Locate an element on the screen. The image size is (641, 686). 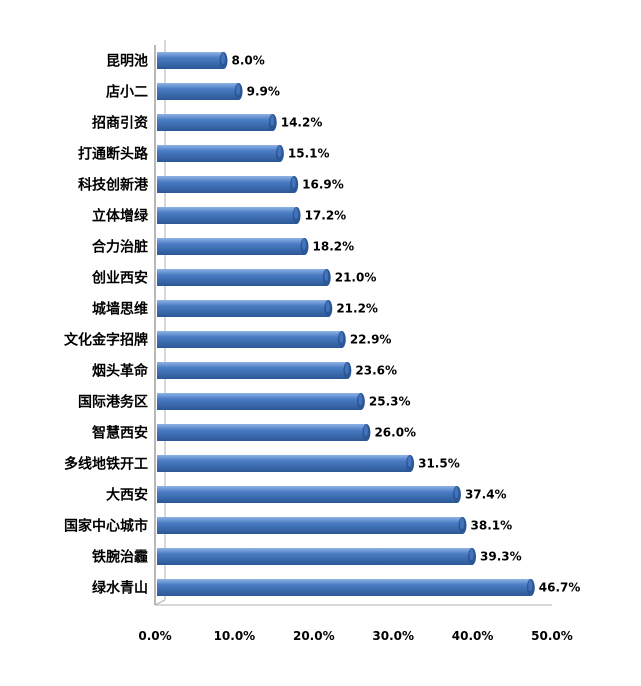
data-label: 8.0% is located at coordinates (248, 61).